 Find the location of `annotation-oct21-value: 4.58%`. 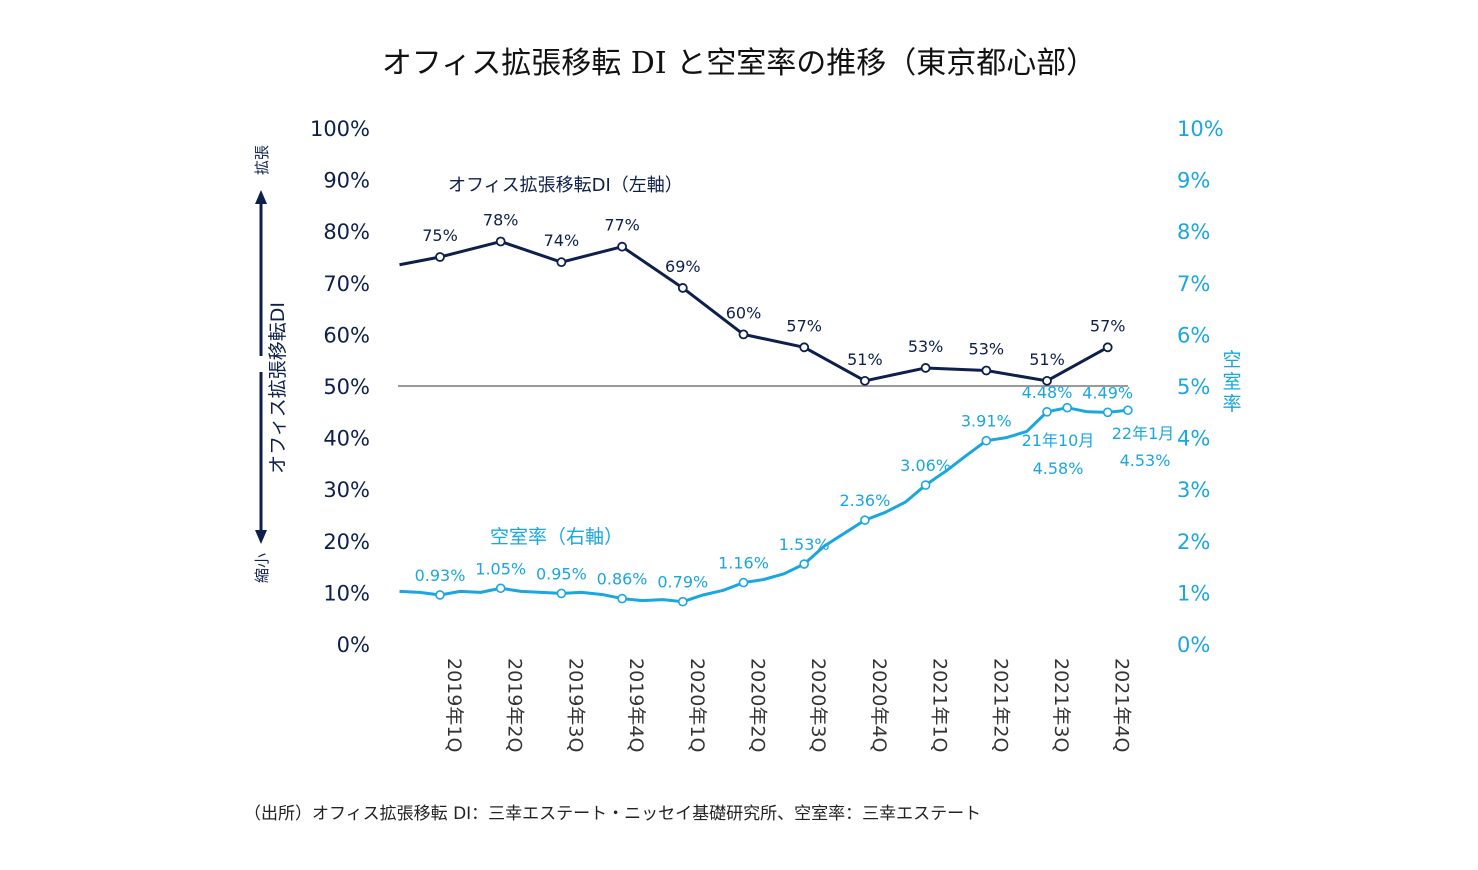

annotation-oct21-value: 4.58% is located at coordinates (1058, 468).